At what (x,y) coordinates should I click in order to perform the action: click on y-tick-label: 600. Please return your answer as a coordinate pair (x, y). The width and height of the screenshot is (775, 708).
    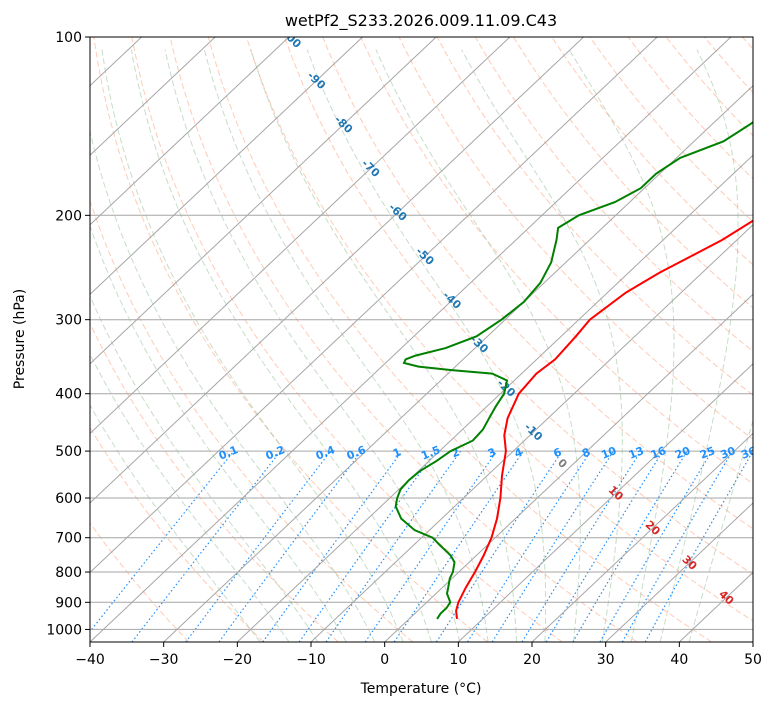
    Looking at the image, I should click on (68, 499).